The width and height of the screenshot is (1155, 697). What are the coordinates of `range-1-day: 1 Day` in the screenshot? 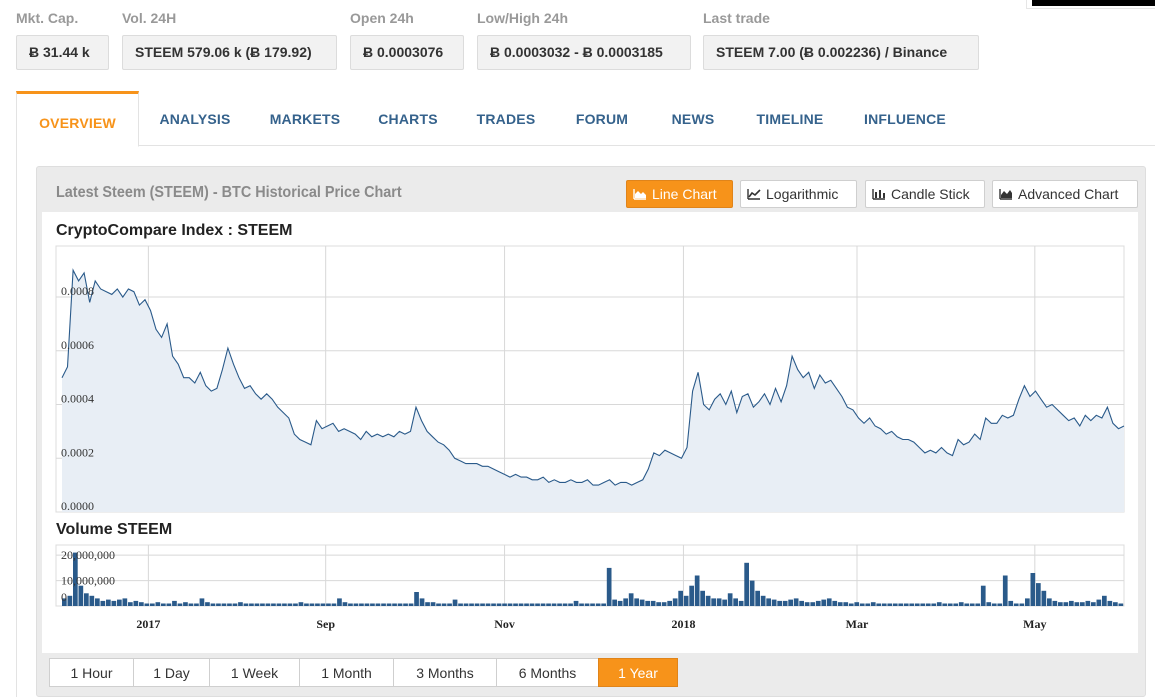 It's located at (171, 672).